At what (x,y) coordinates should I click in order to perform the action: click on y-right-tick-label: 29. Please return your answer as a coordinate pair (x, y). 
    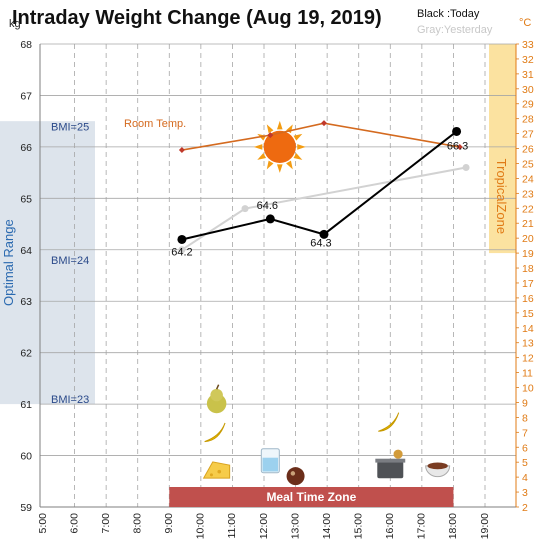
    Looking at the image, I should click on (528, 105).